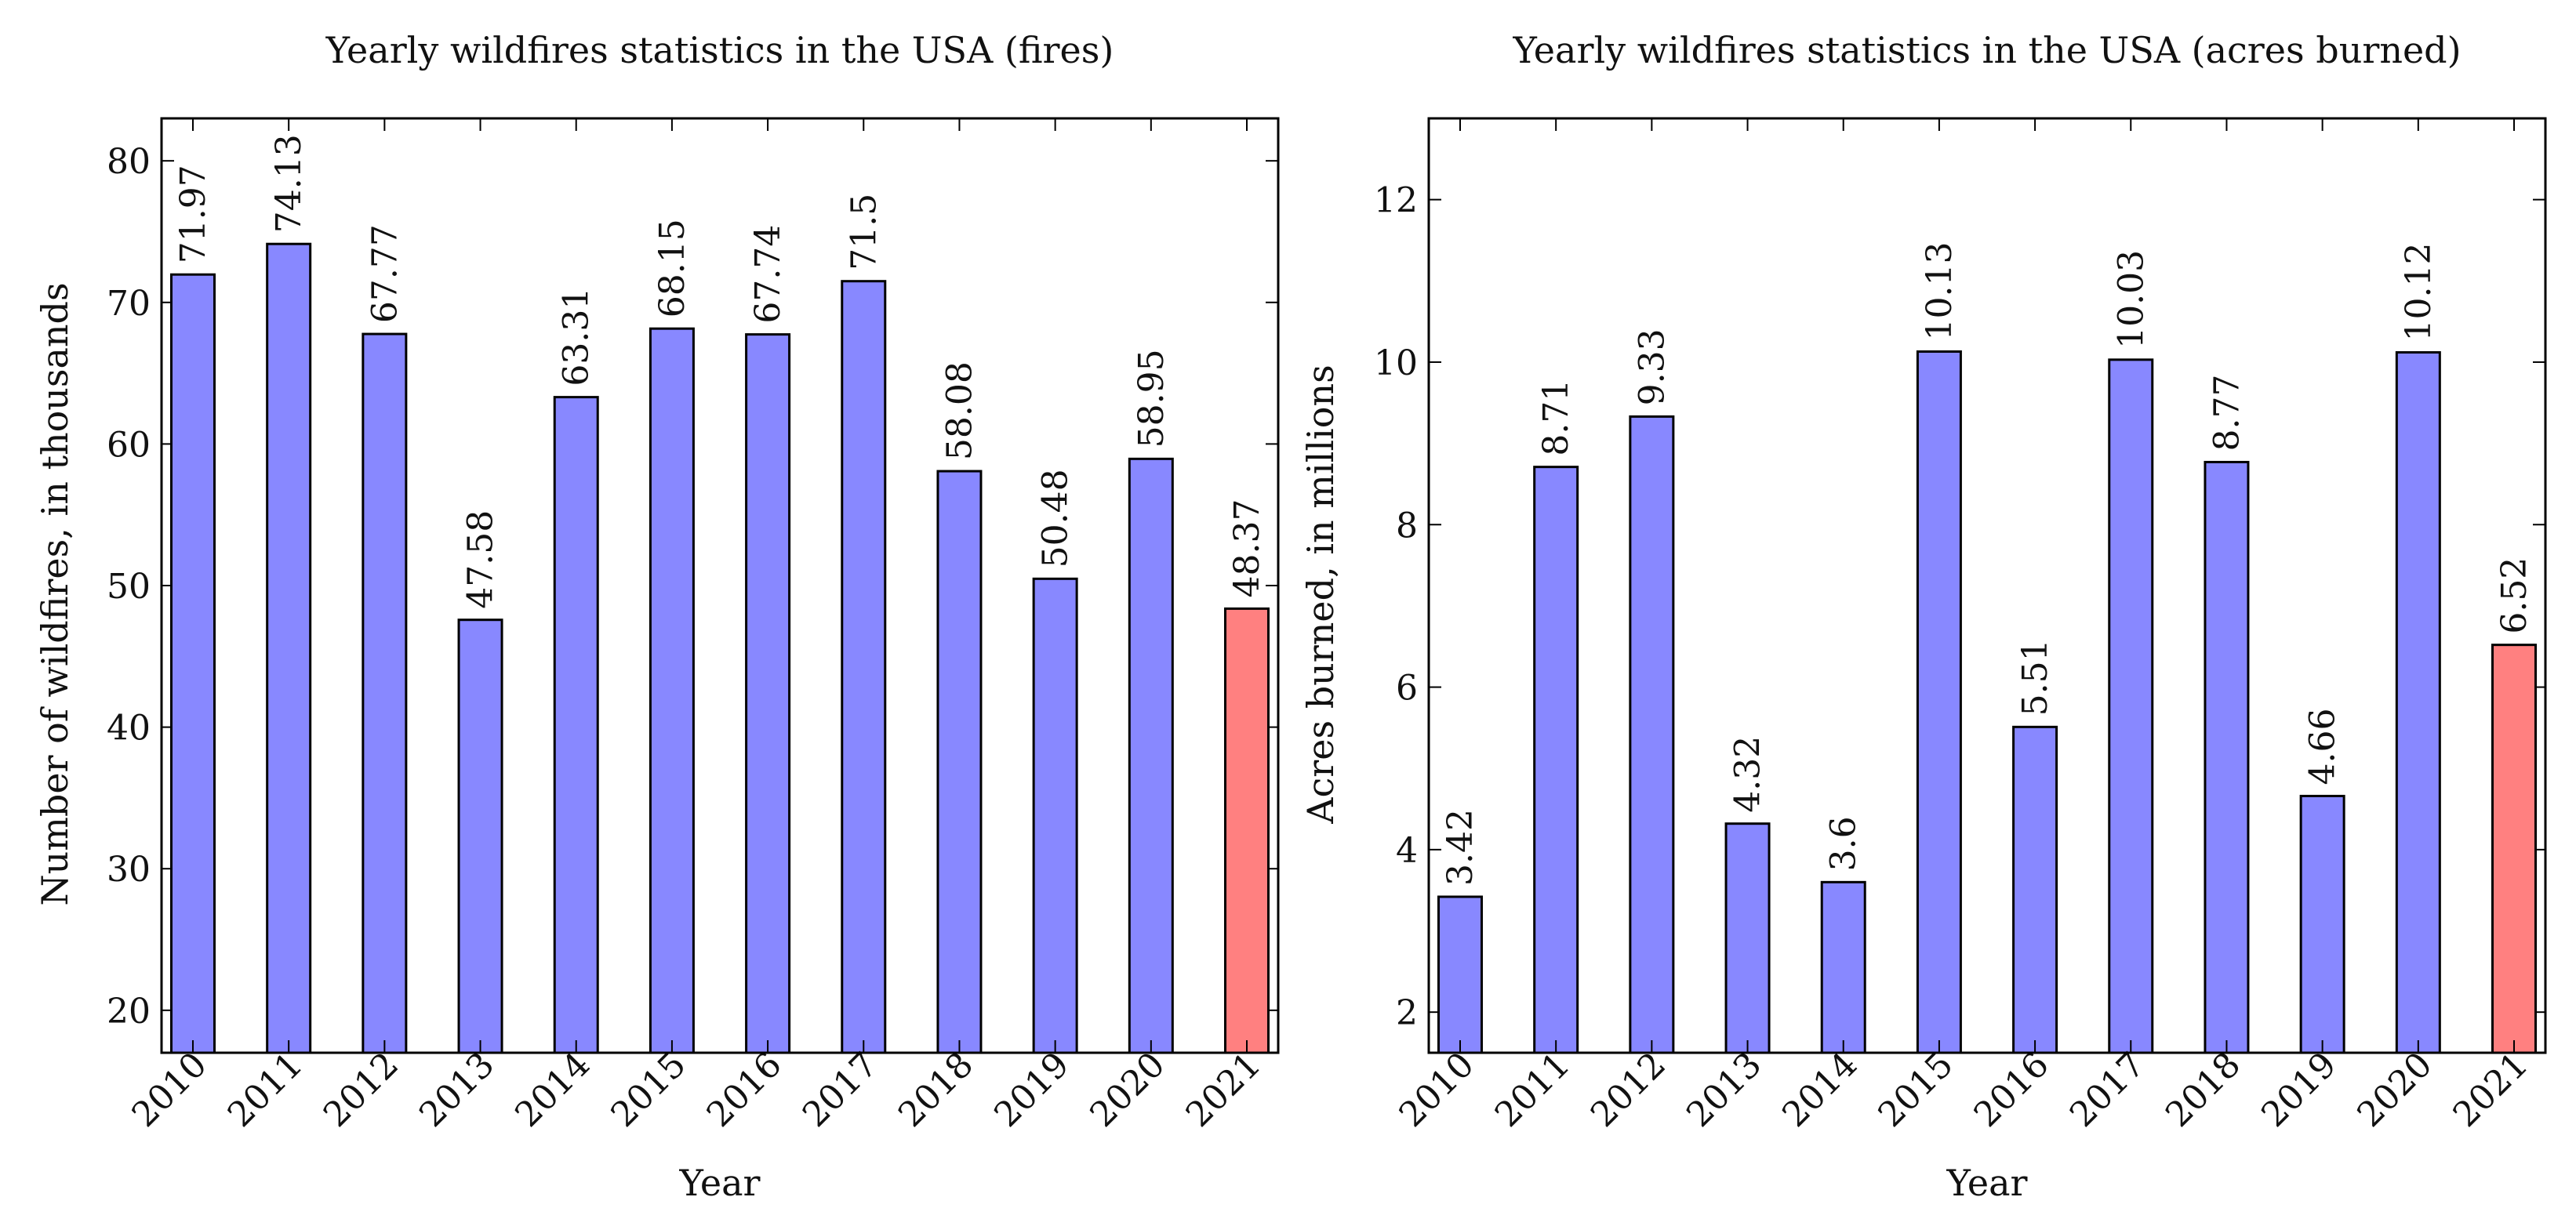  I want to click on y-tick-label: 60, so click(129, 445).